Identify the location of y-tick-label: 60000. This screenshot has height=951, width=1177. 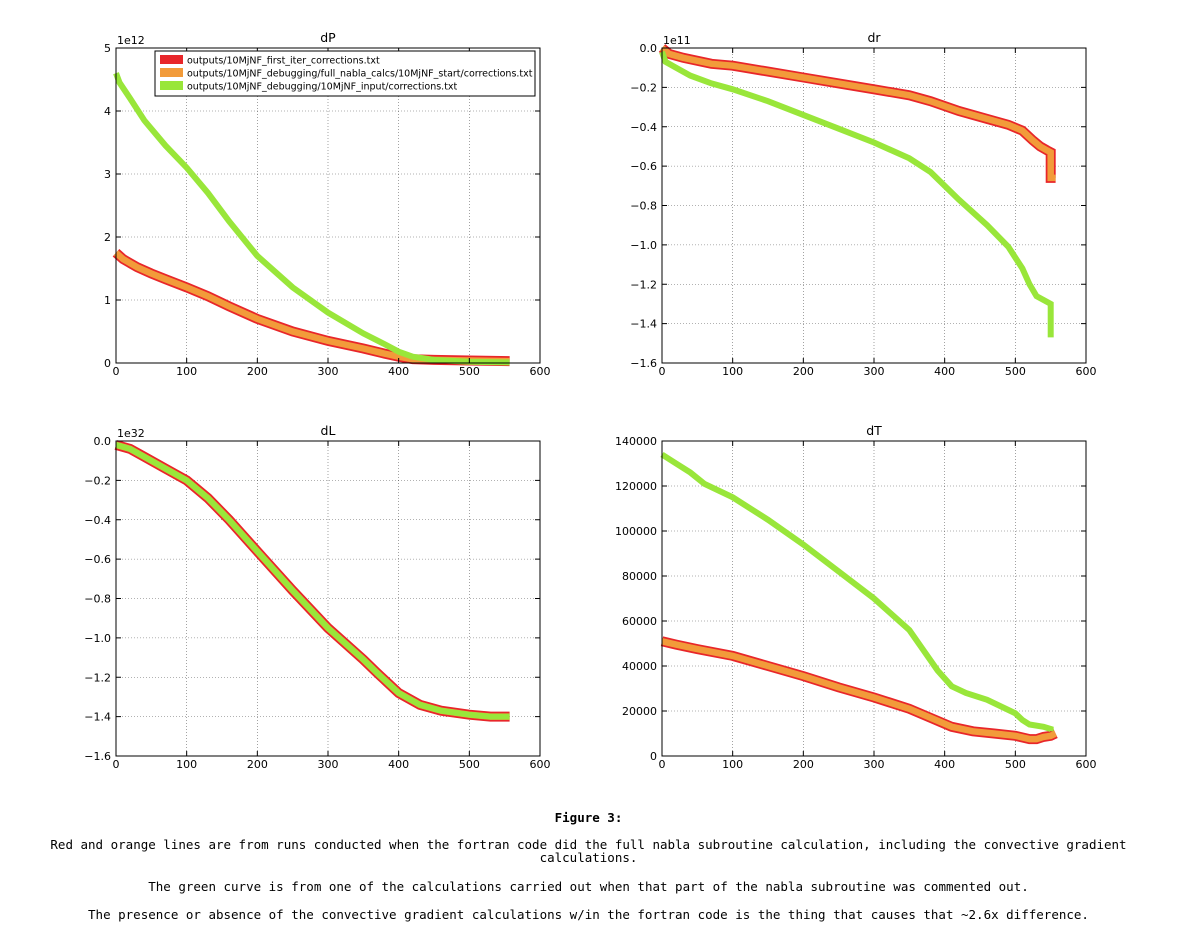
(639, 621).